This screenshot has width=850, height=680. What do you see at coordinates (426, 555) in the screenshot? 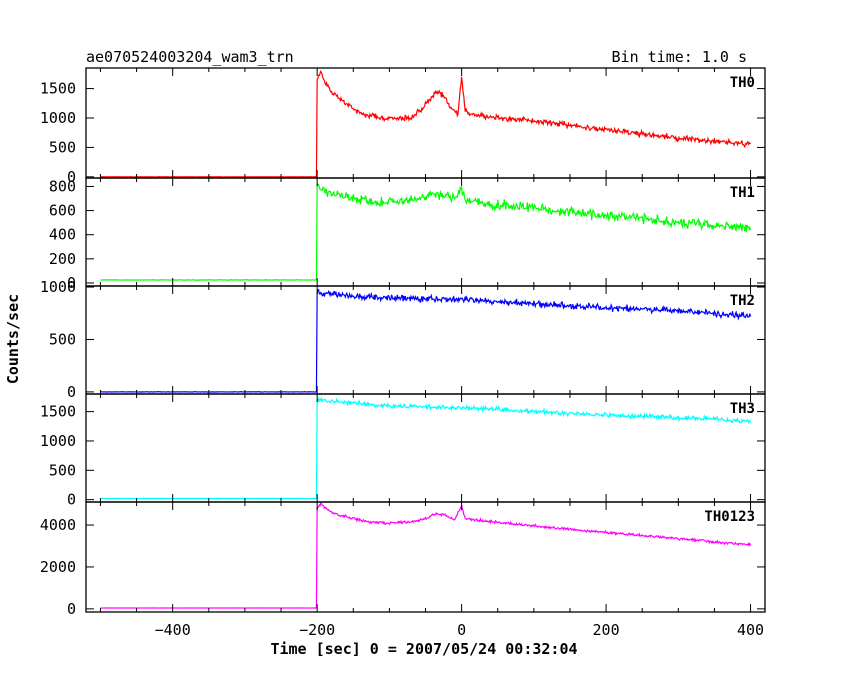
I see `series-line-th0123` at bounding box center [426, 555].